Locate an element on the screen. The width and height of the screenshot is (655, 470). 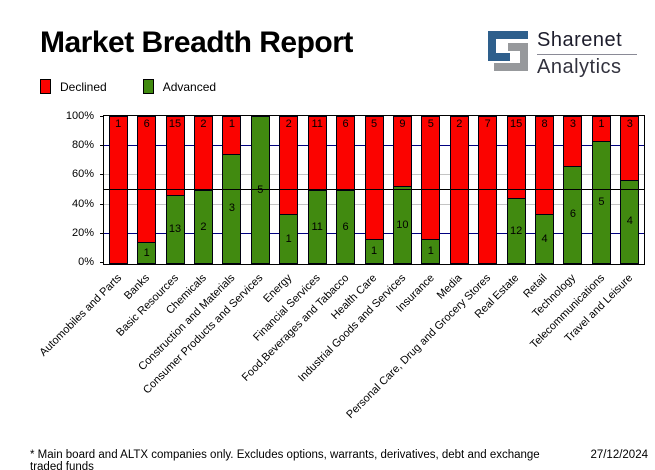
advanced-value-label: 11 is located at coordinates (317, 226).